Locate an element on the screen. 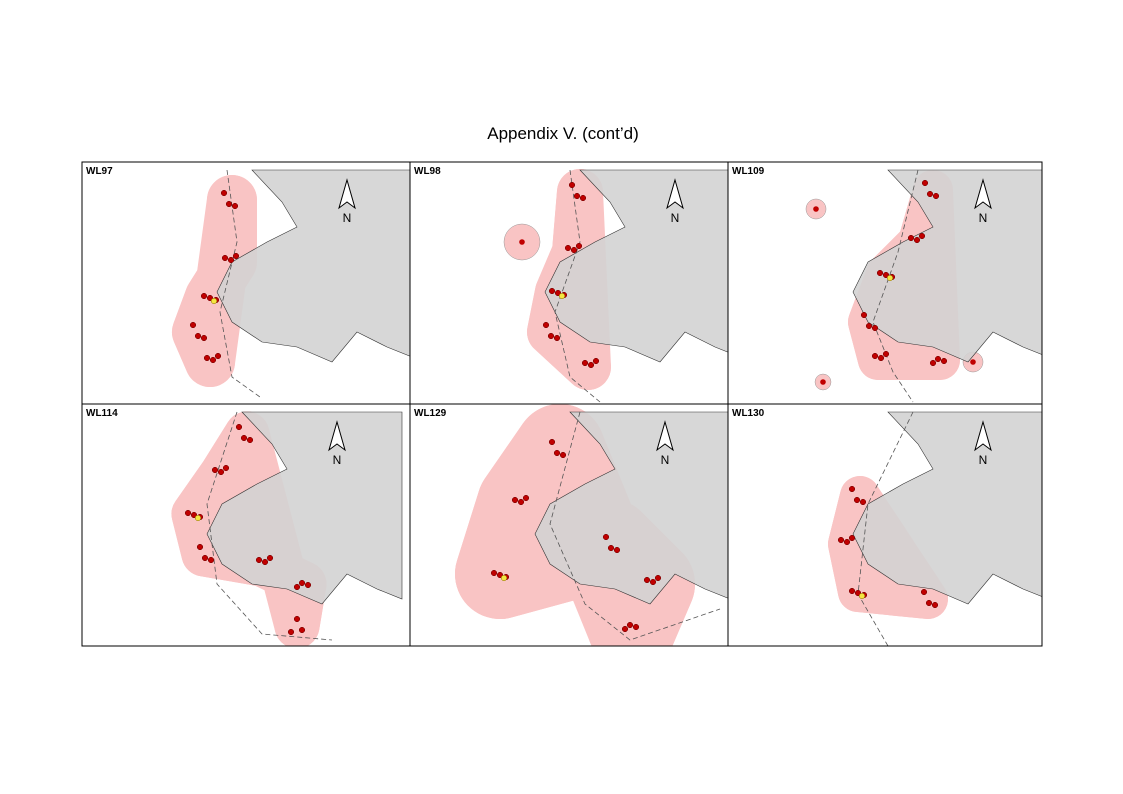 The height and width of the screenshot is (794, 1123). map-panel: WL98 N is located at coordinates (569, 283).